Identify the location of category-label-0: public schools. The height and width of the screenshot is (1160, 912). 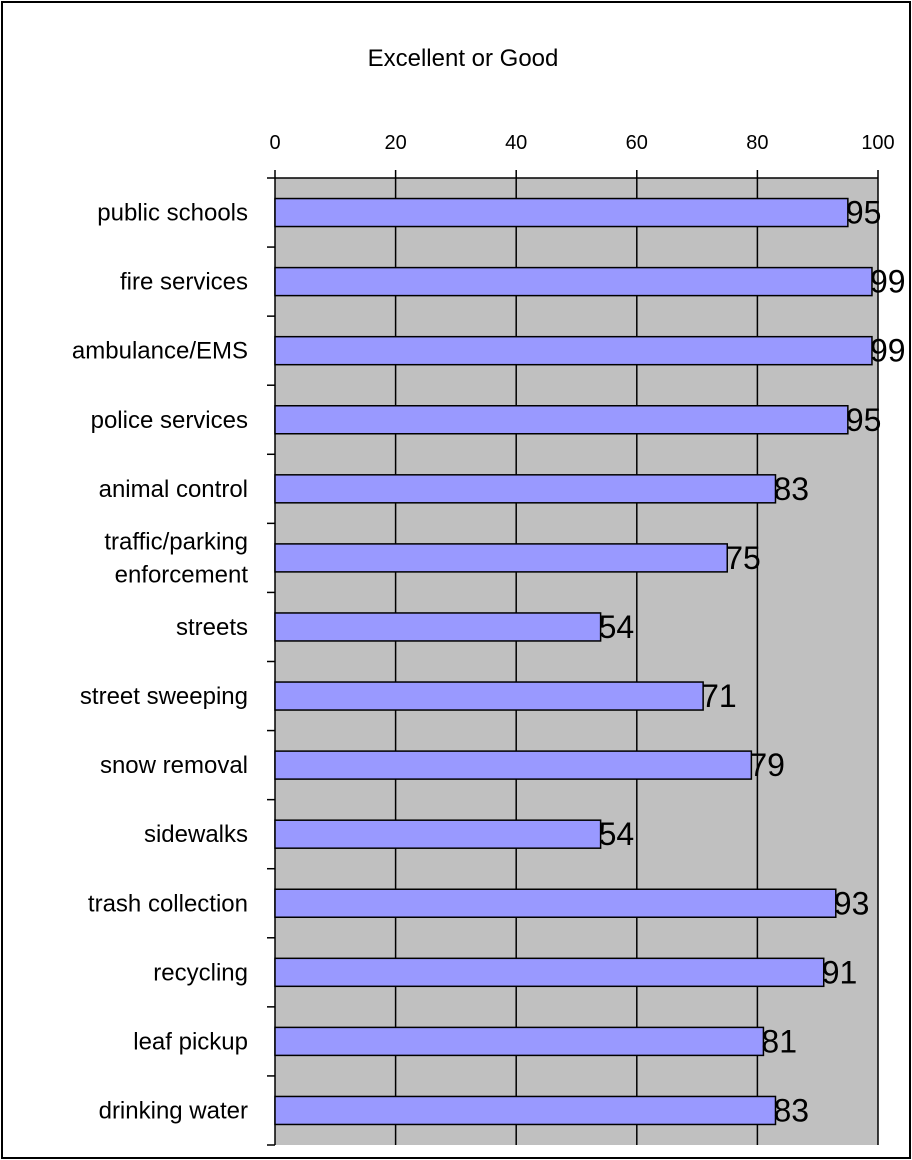
(172, 213).